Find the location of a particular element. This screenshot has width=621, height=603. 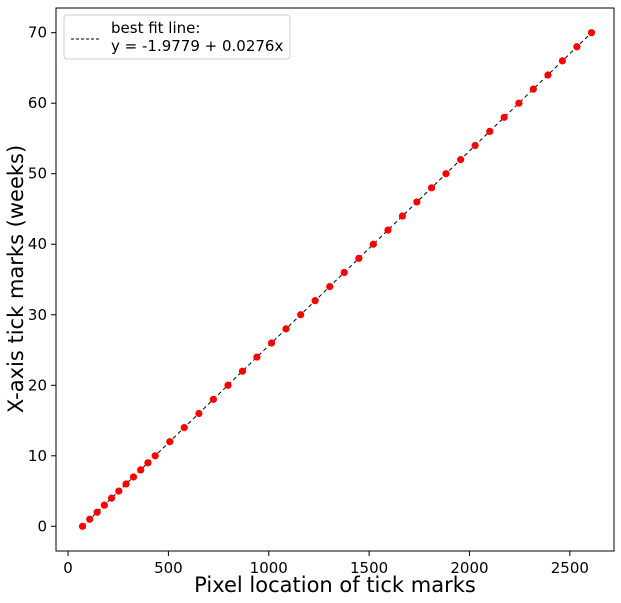

x-tick-label: 500 is located at coordinates (168, 568).